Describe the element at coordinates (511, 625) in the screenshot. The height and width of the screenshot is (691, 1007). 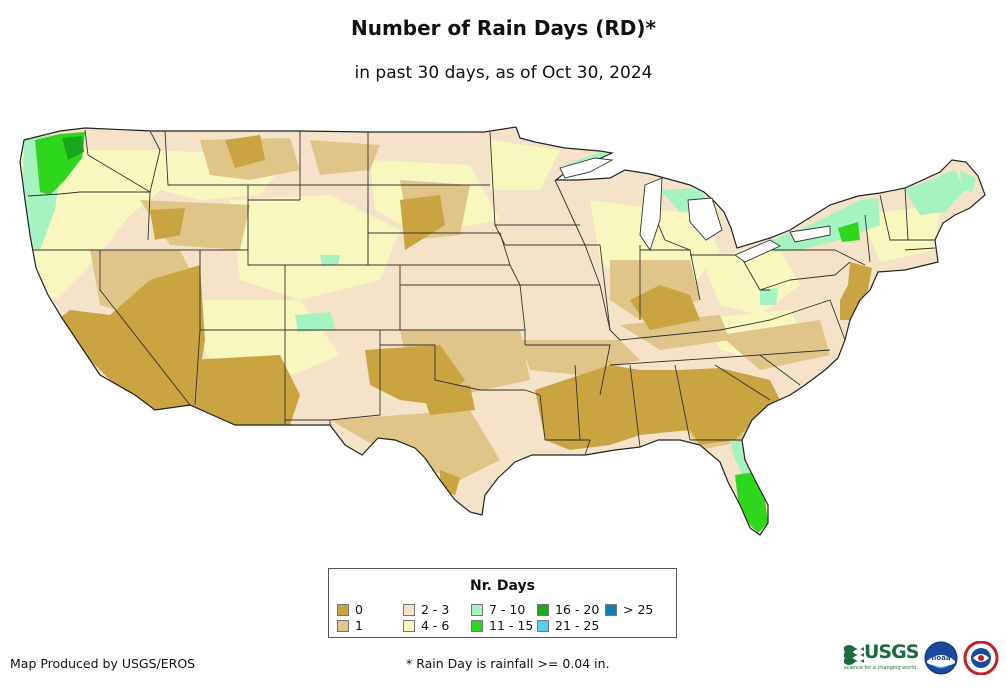
I see `legend-label: 11 - 15` at that location.